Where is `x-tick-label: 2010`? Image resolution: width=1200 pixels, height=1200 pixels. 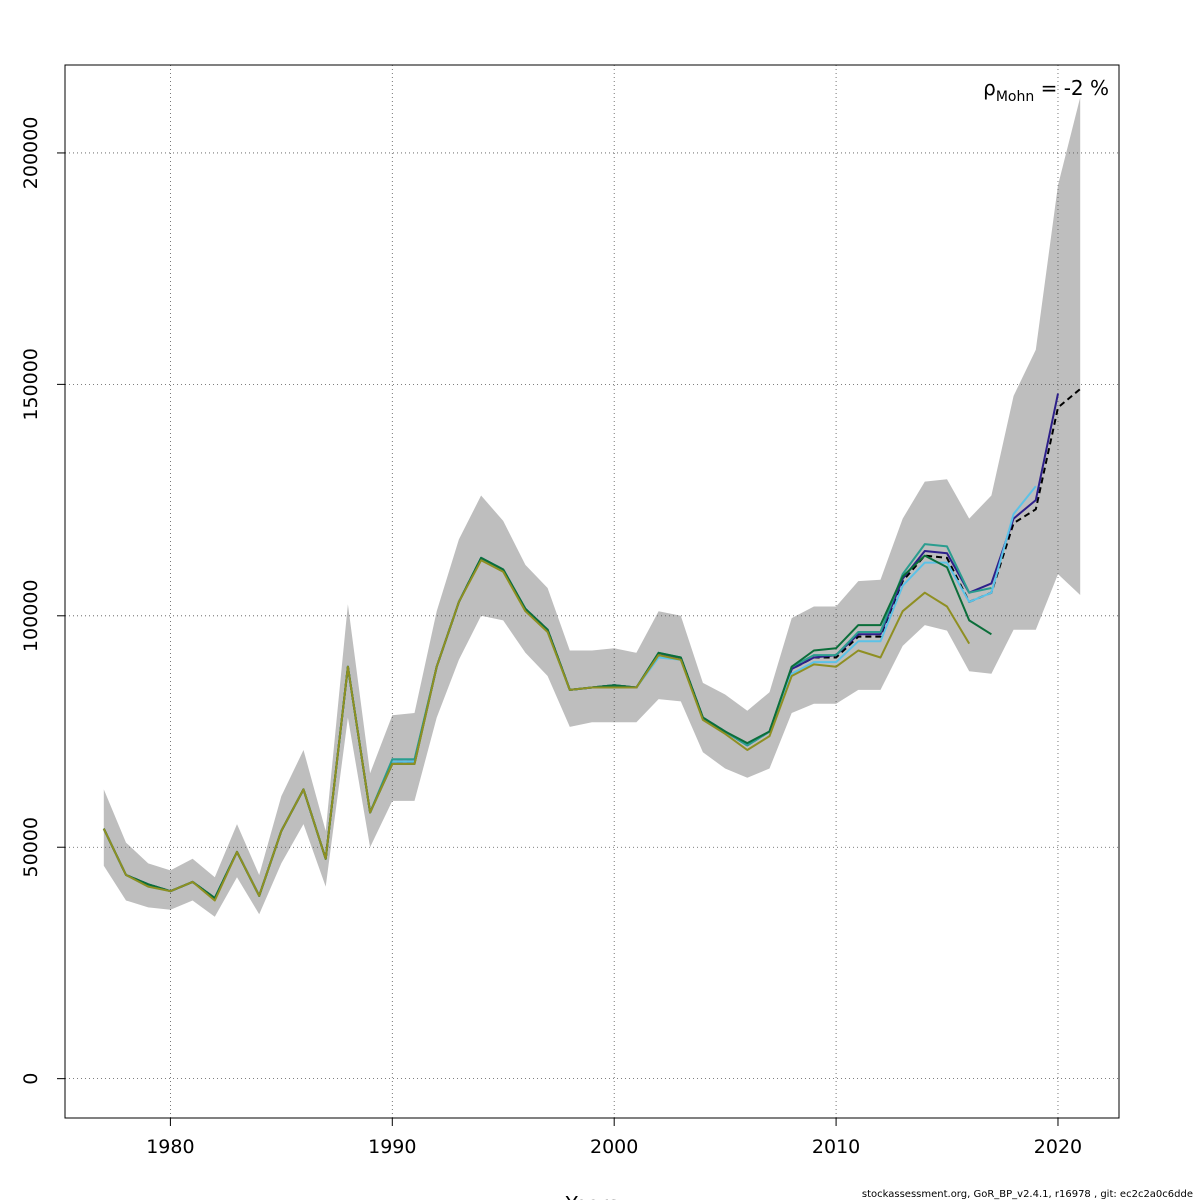 x-tick-label: 2010 is located at coordinates (836, 1147).